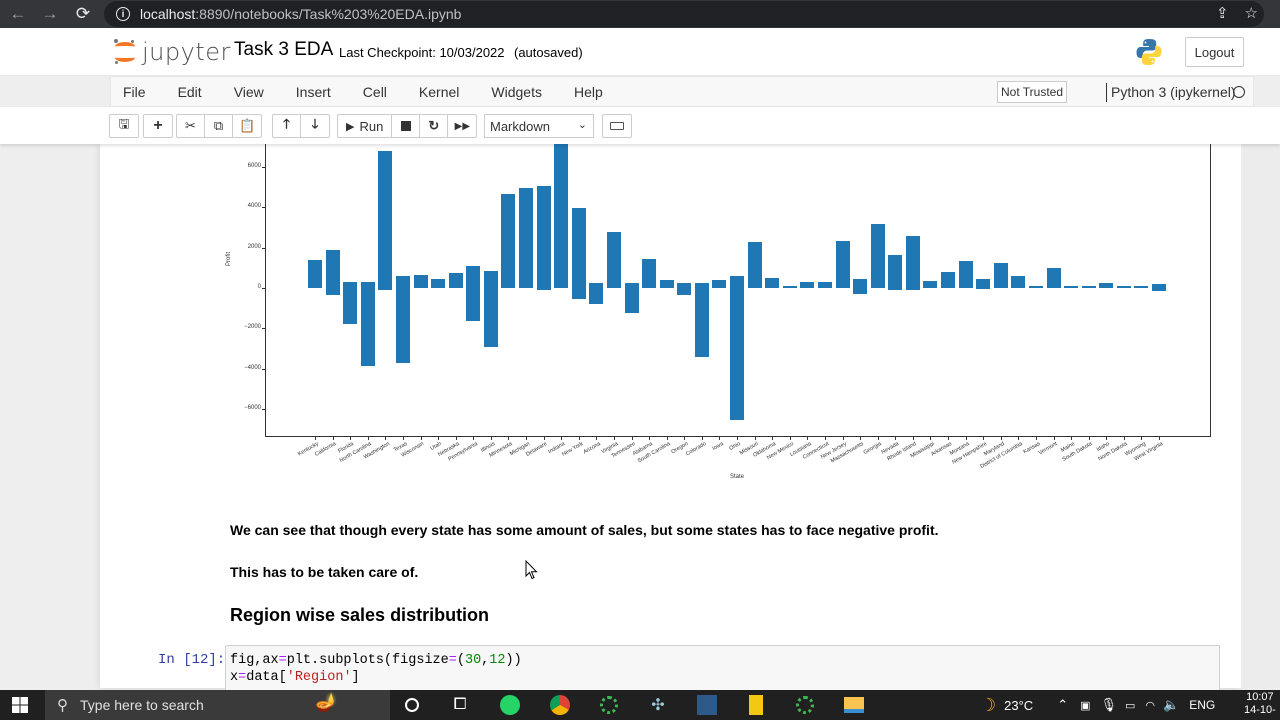 This screenshot has height=720, width=1280. I want to click on menu-insert: Insert, so click(313, 91).